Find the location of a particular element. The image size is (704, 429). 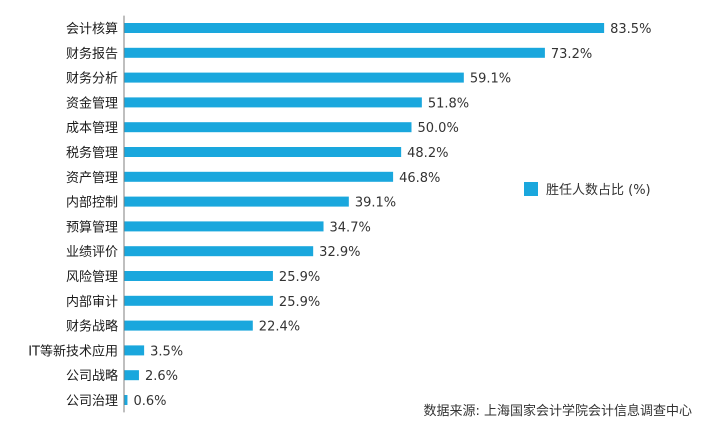

value-label: 50.0% is located at coordinates (438, 128).